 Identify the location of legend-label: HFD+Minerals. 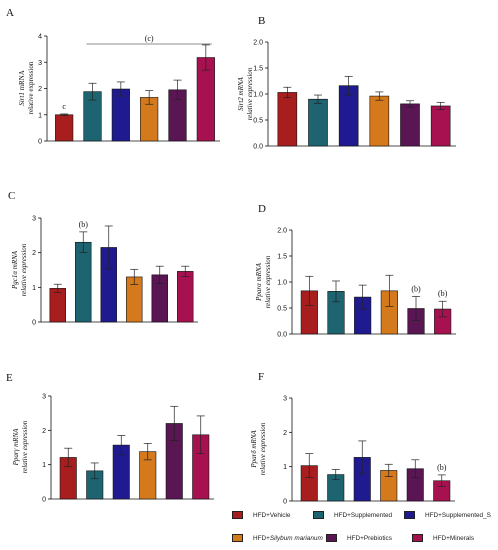
(454, 538).